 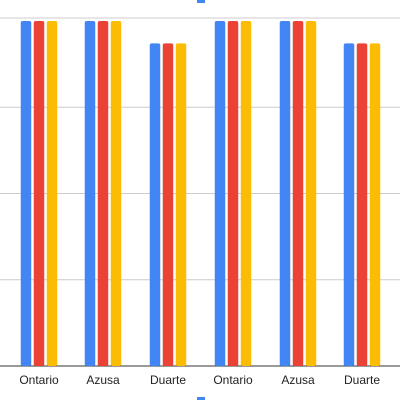 What do you see at coordinates (201, 398) in the screenshot?
I see `legend-bottom-marker` at bounding box center [201, 398].